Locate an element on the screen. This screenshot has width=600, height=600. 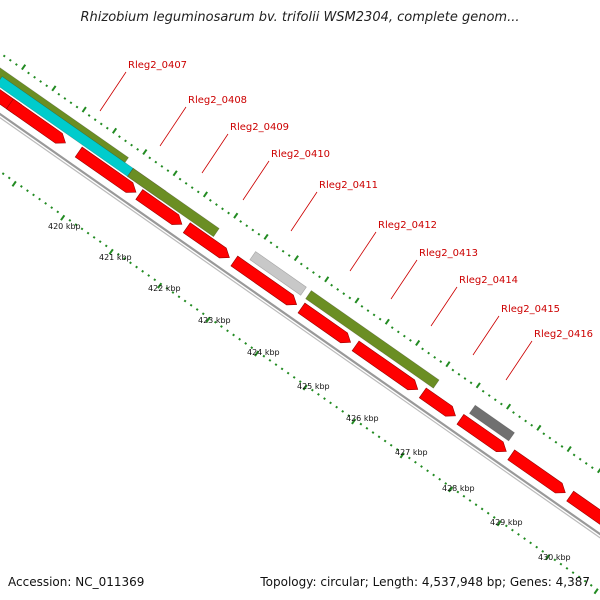
accession-text: Accession: NC_011369 is located at coordinates (76, 582).